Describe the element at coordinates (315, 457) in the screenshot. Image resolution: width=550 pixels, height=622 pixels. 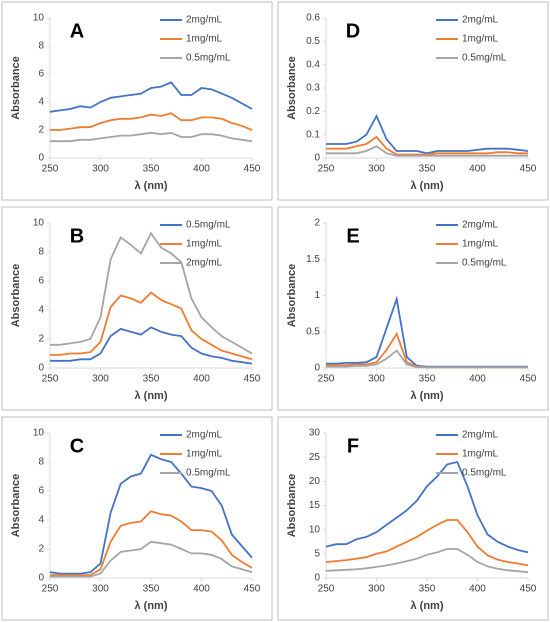
I see `y-tick-label: 25` at that location.